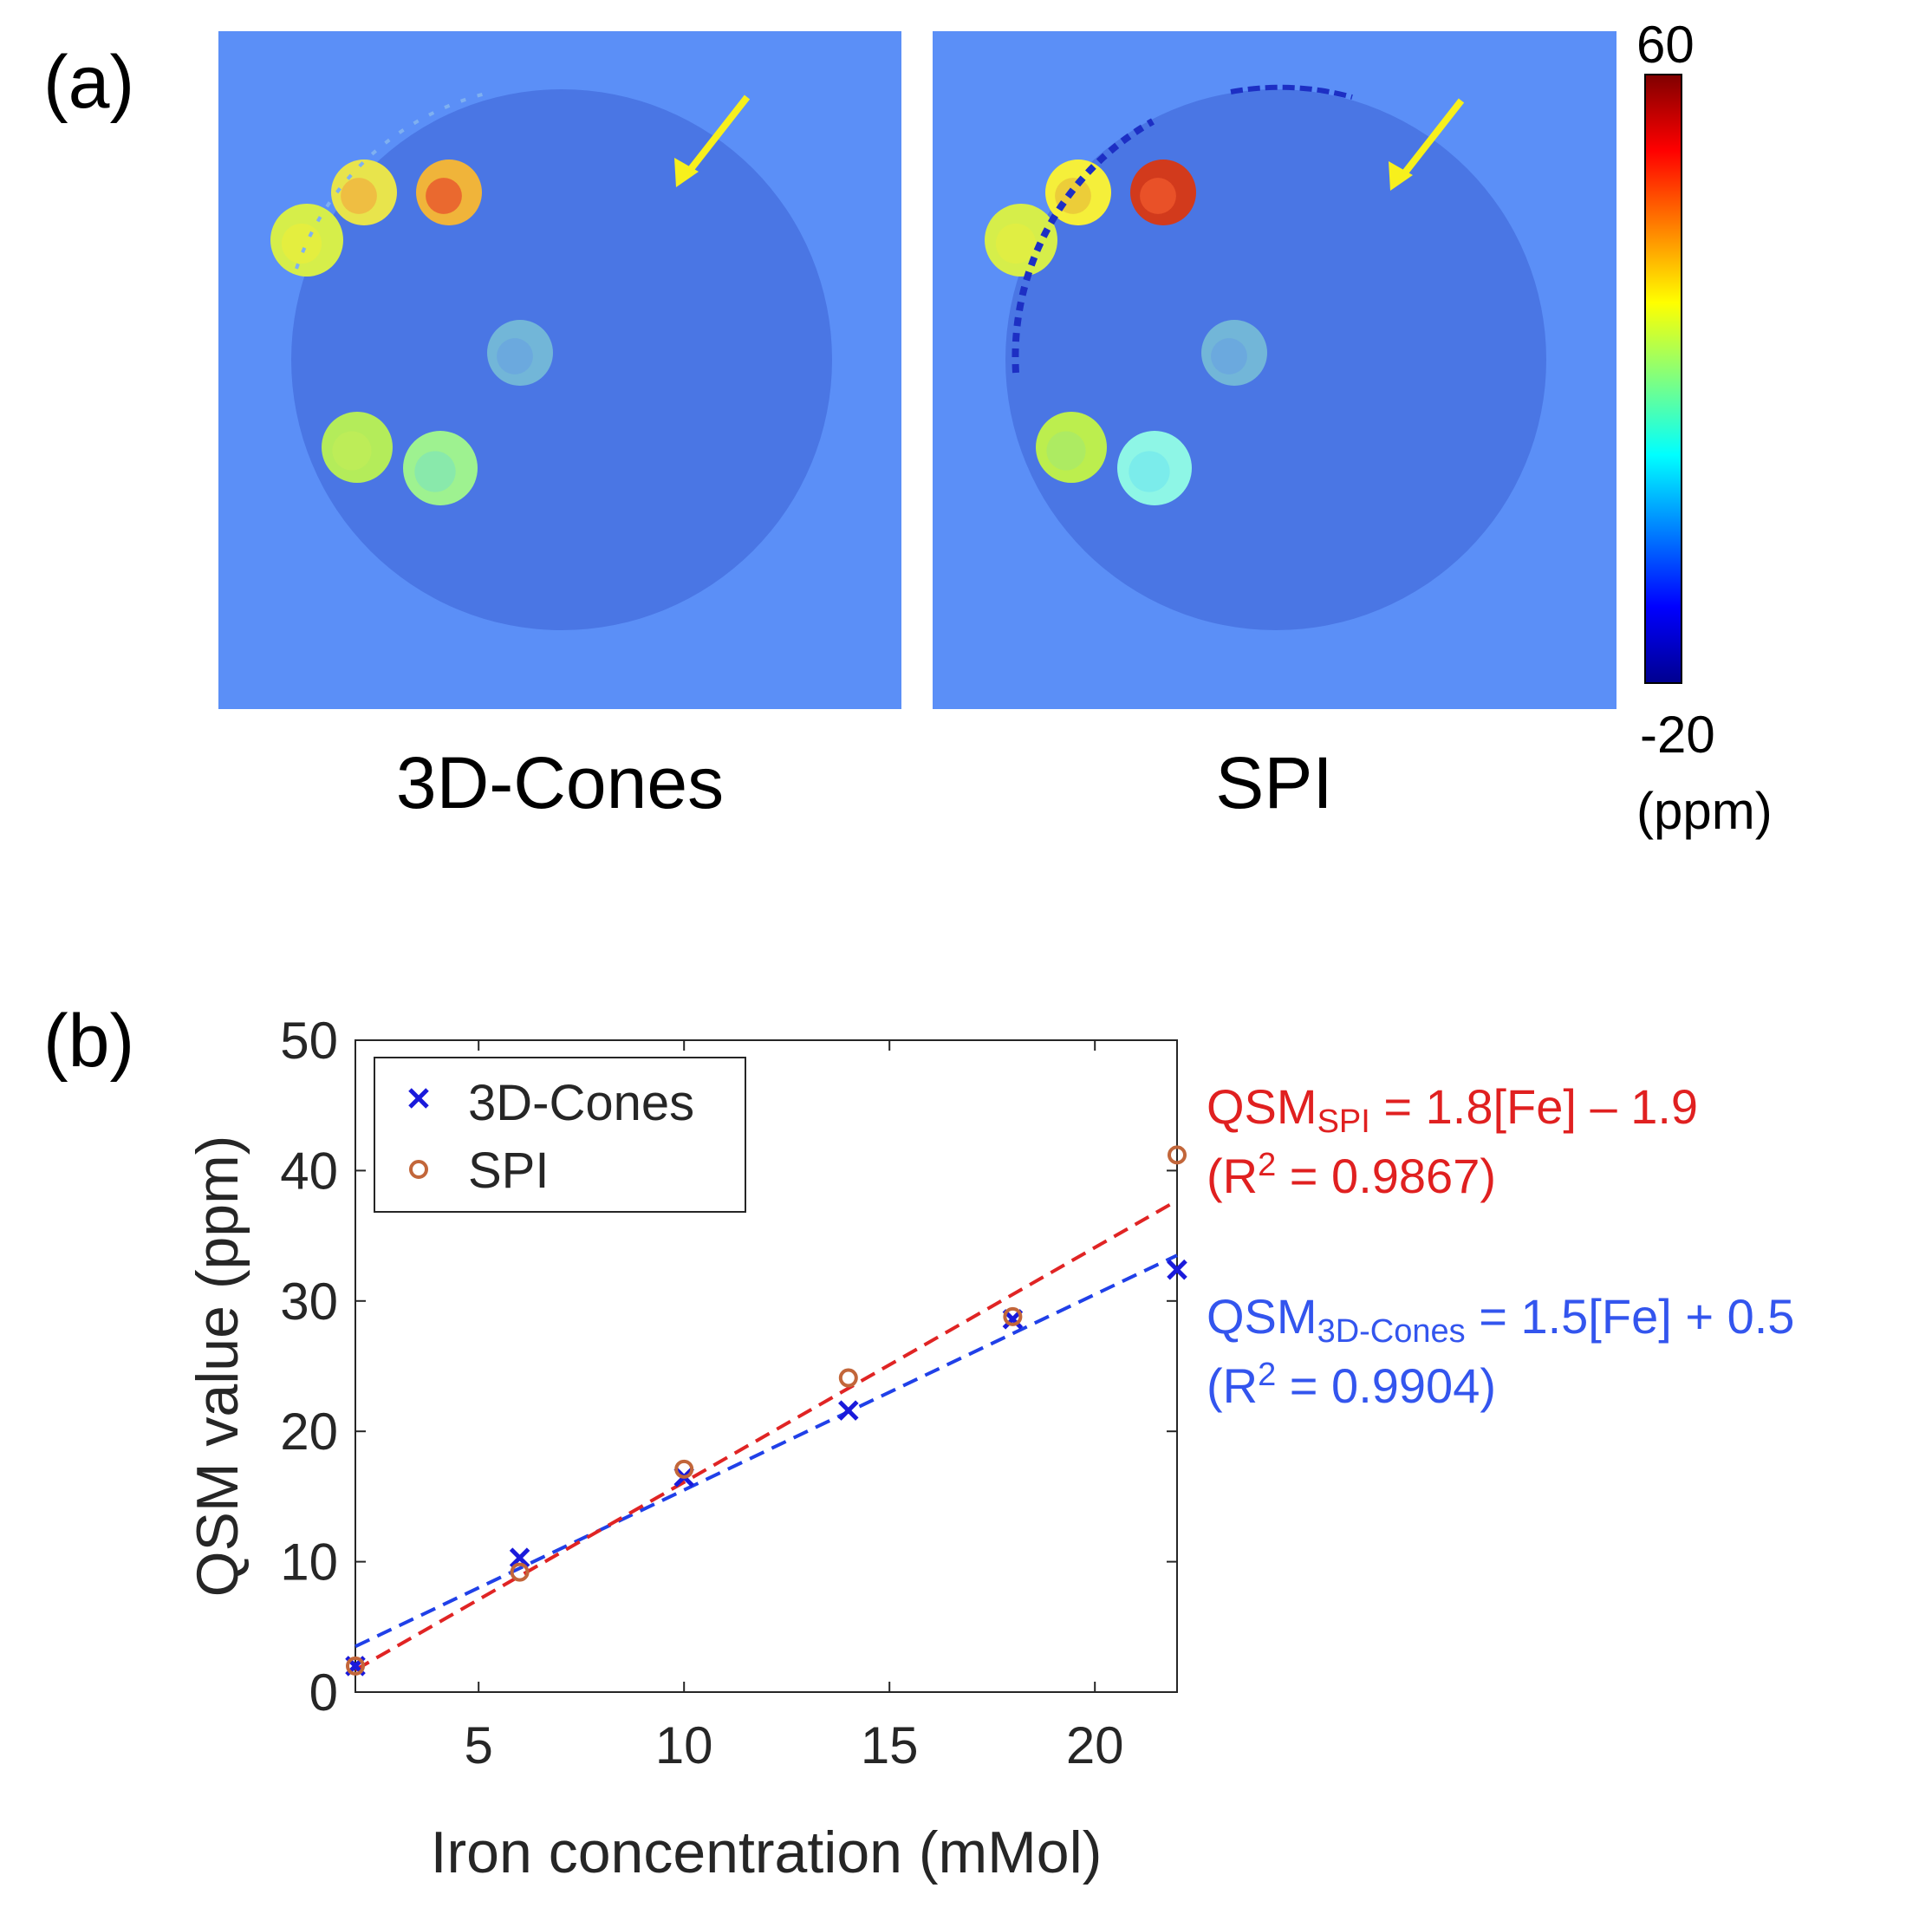  Describe the element at coordinates (767, 1852) in the screenshot. I see `x-axis-label: Iron concentration (mMol)` at that location.